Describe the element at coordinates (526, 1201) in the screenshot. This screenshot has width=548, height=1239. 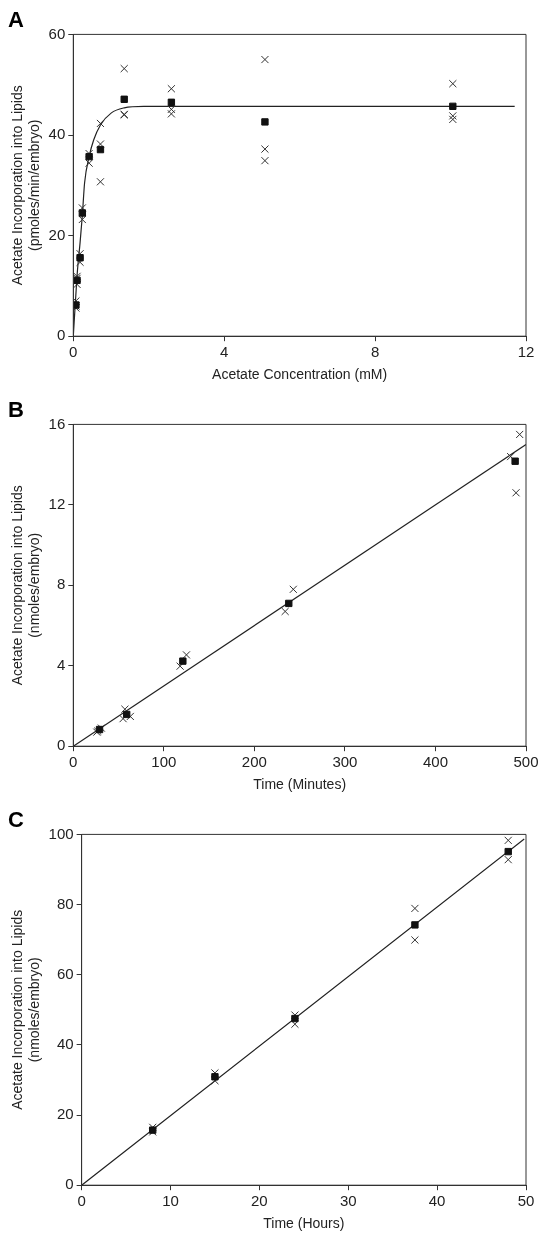
I see `x-tick-label: 50` at that location.